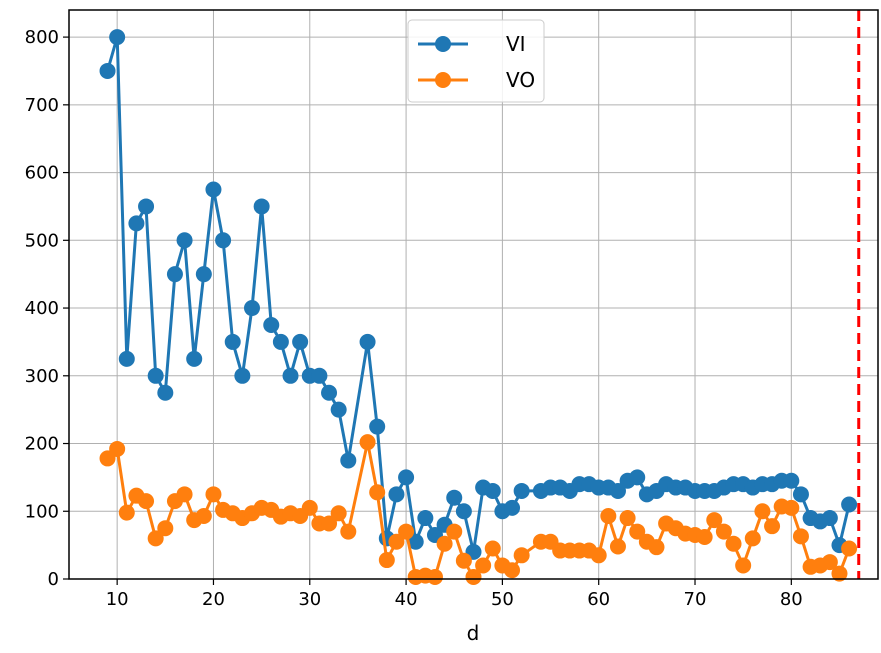  Describe the element at coordinates (42, 173) in the screenshot. I see `y-tick-label: 600` at that location.